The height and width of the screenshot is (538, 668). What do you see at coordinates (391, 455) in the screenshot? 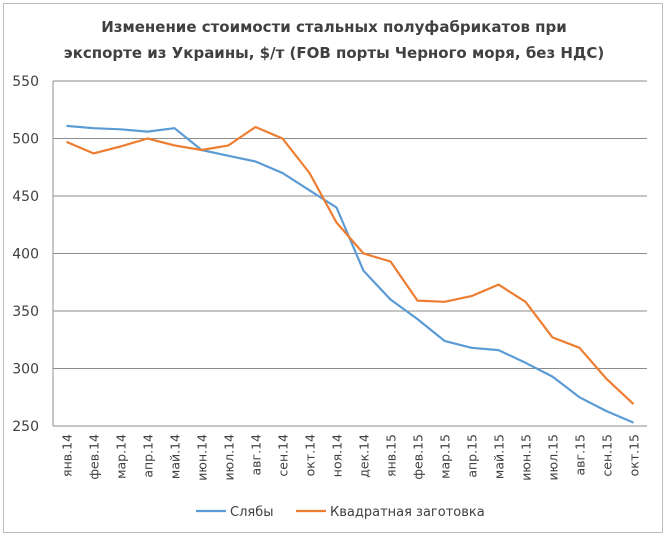
I see `x-tick-label: янв.15` at bounding box center [391, 455].